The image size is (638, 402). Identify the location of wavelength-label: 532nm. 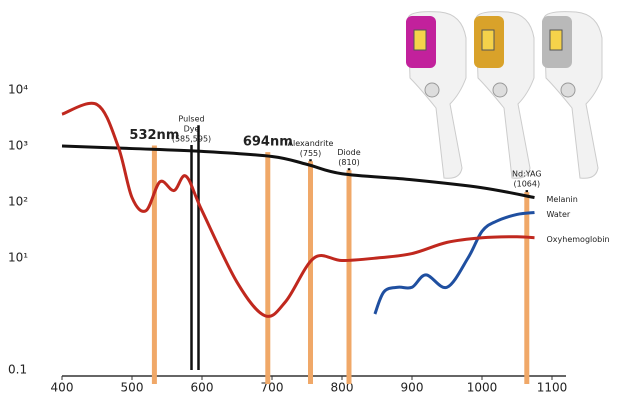
(154, 135).